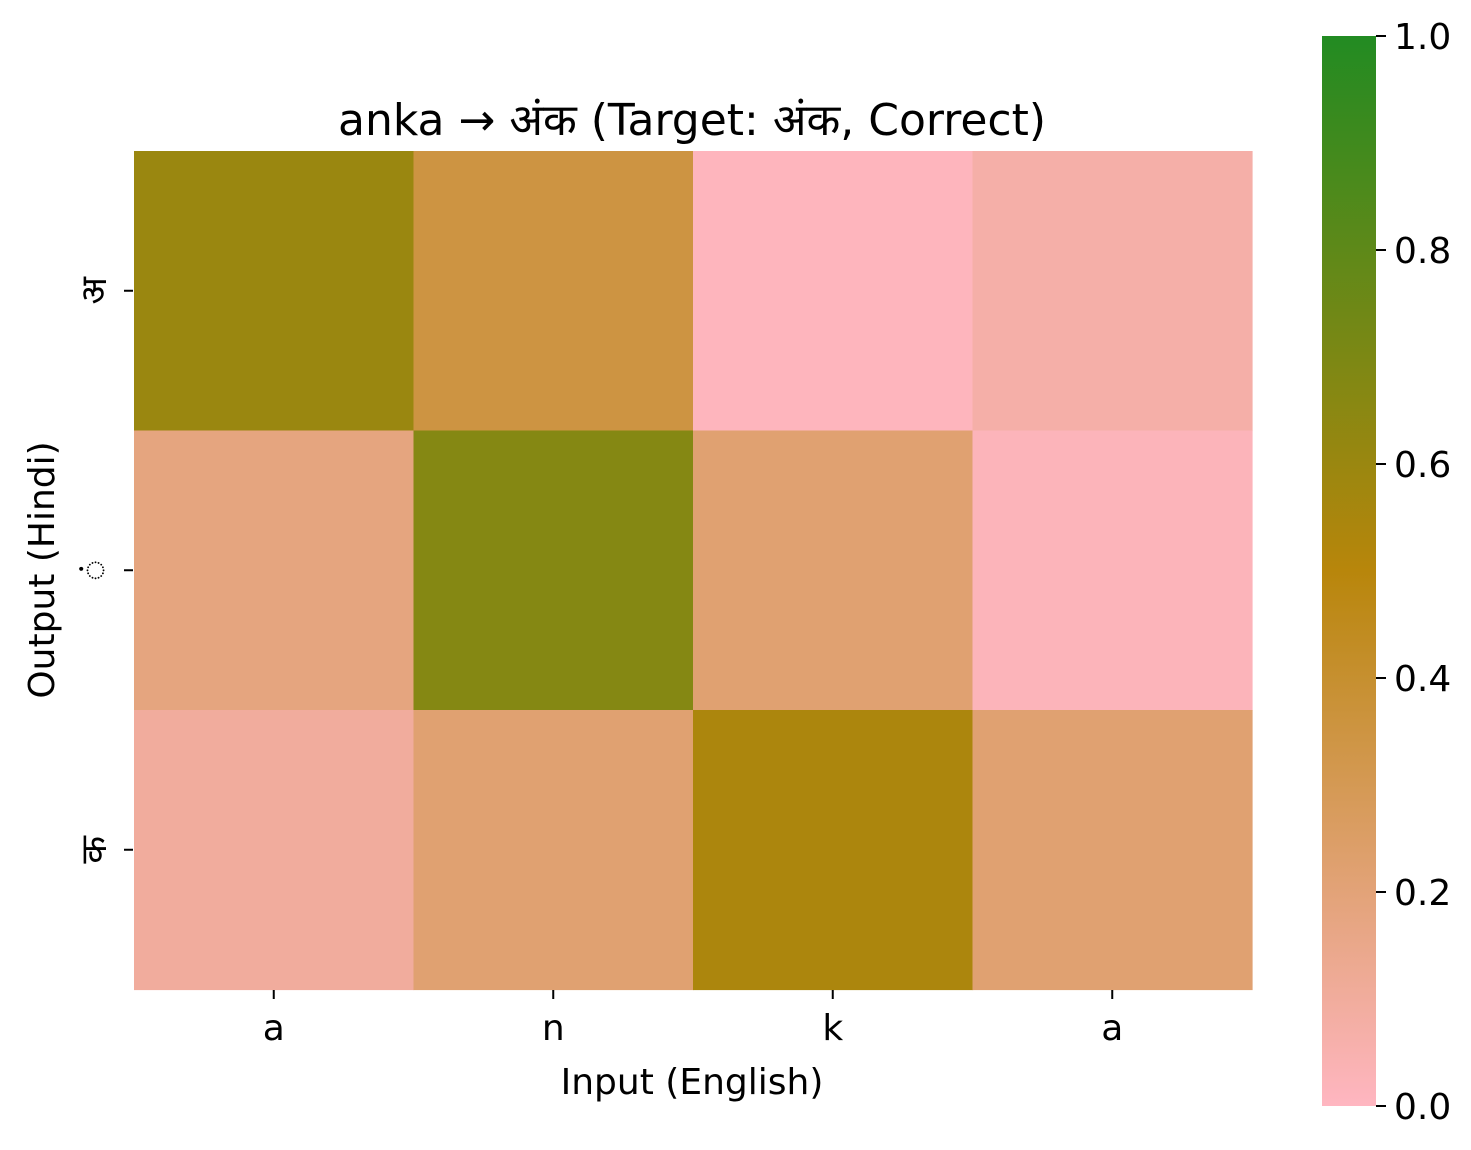 The height and width of the screenshot is (1150, 1471). Describe the element at coordinates (692, 120) in the screenshot. I see `chart-title: anka → अंक (Target: अंक, Correct)` at that location.